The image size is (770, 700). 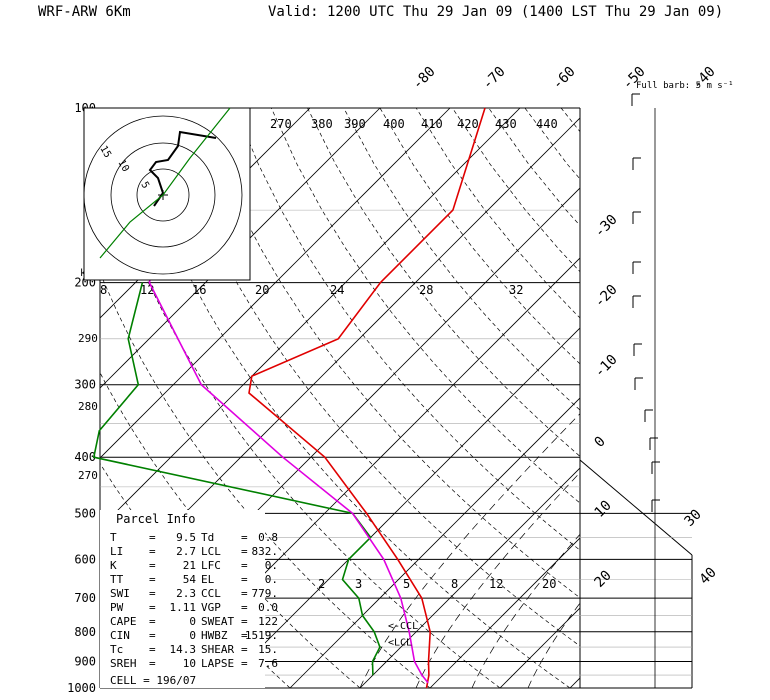 I want to click on mixing-ratio-label: 20, so click(x=262, y=290).